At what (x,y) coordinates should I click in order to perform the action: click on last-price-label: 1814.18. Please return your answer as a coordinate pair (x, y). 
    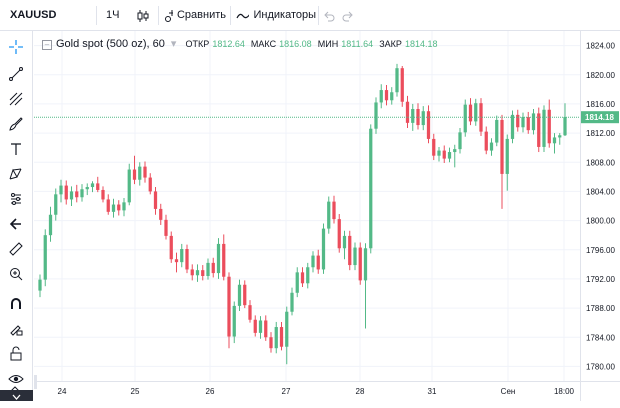
    Looking at the image, I should click on (599, 117).